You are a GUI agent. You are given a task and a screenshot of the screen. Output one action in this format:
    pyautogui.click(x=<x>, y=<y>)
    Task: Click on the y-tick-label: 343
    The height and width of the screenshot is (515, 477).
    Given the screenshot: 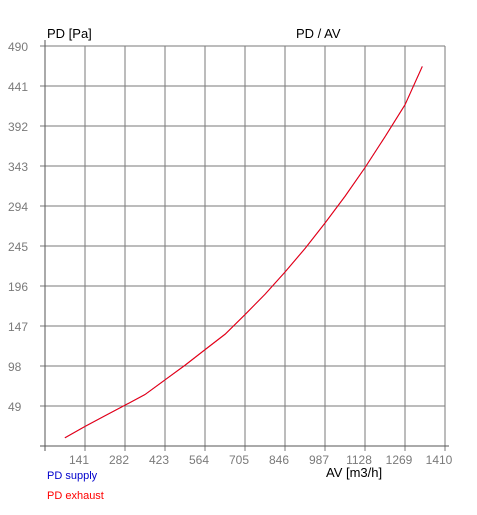 What is the action you would take?
    pyautogui.click(x=18, y=167)
    